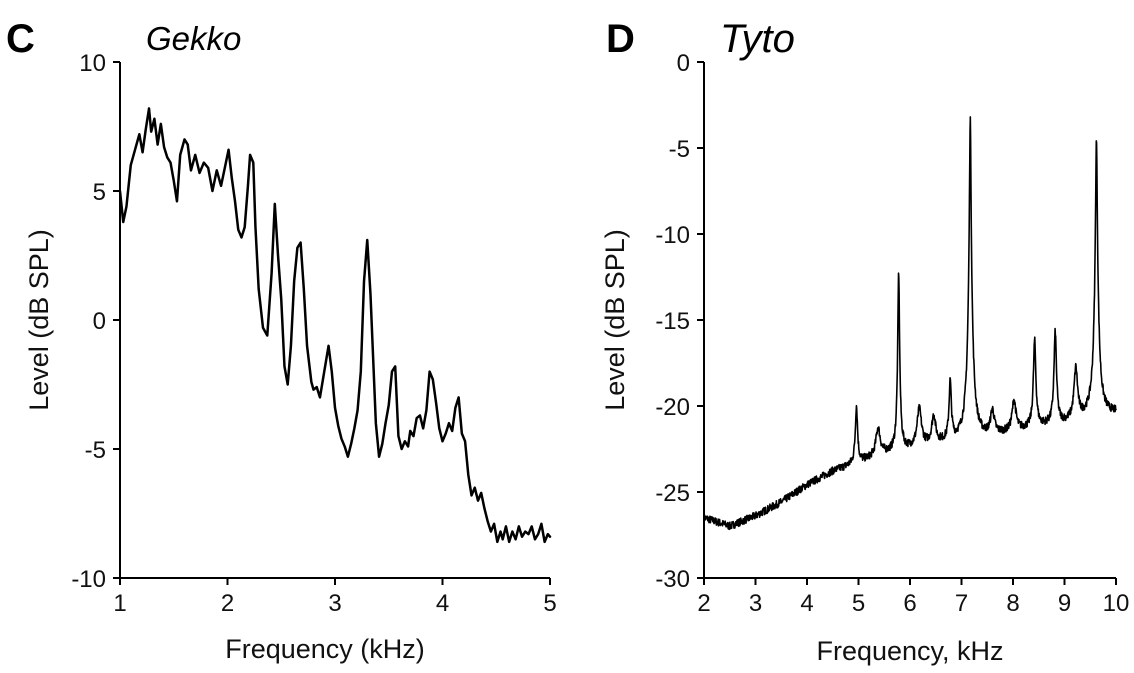 The width and height of the screenshot is (1134, 673). What do you see at coordinates (442, 603) in the screenshot?
I see `c-x-tick-label: 4` at bounding box center [442, 603].